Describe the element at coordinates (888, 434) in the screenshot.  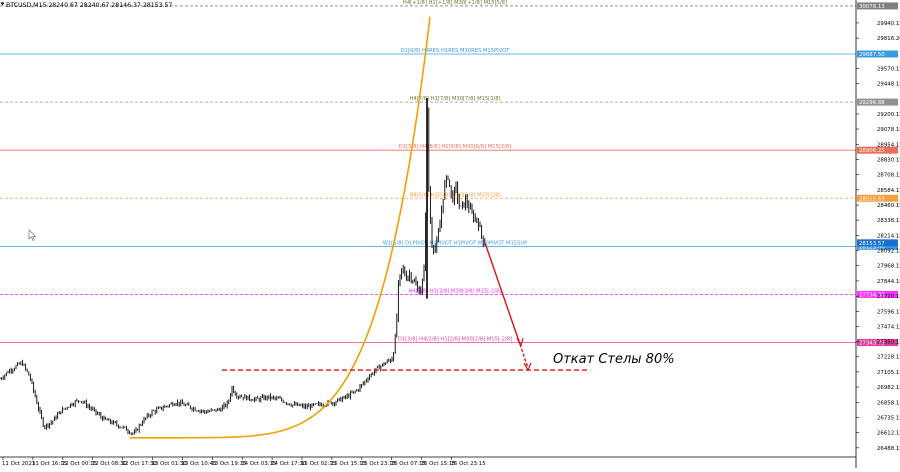
I see `y-tick-label: 26612.15` at that location.